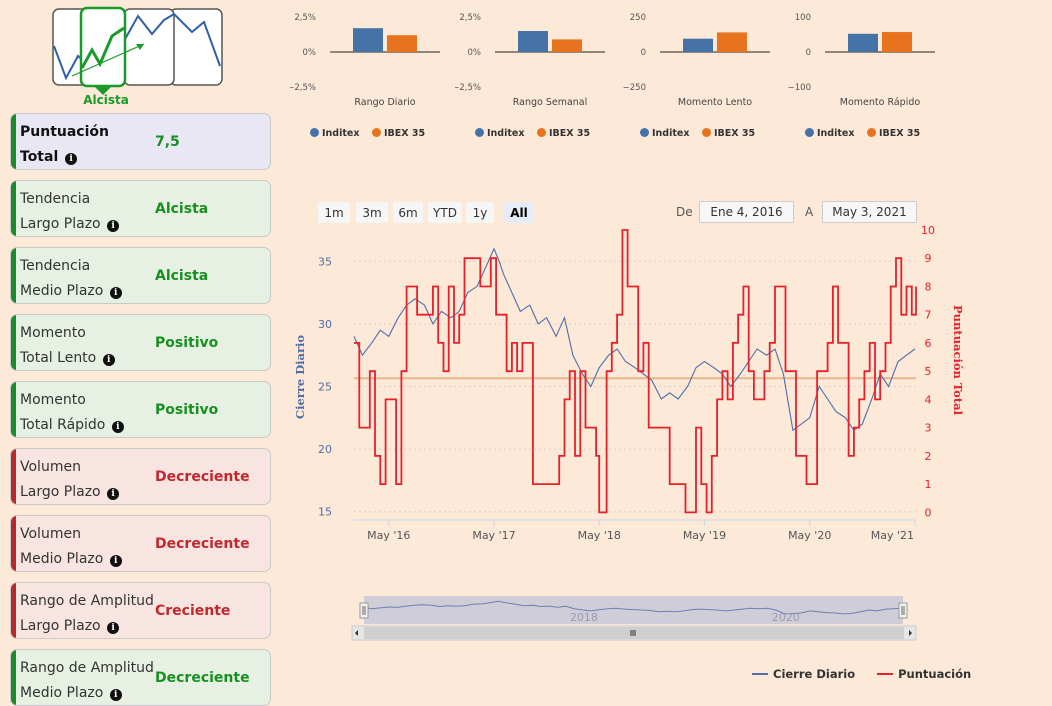 The image size is (1052, 706). Describe the element at coordinates (892, 535) in the screenshot. I see `x-tick-label: May '21` at that location.